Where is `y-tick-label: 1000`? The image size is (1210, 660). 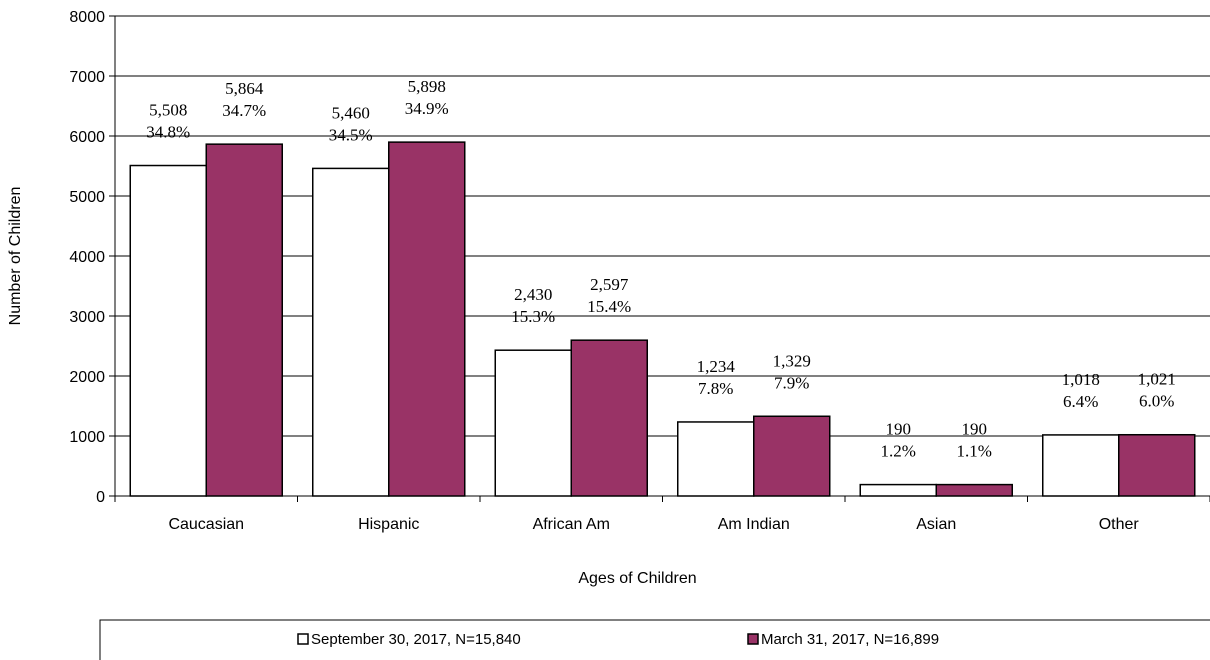 y-tick-label: 1000 is located at coordinates (87, 437).